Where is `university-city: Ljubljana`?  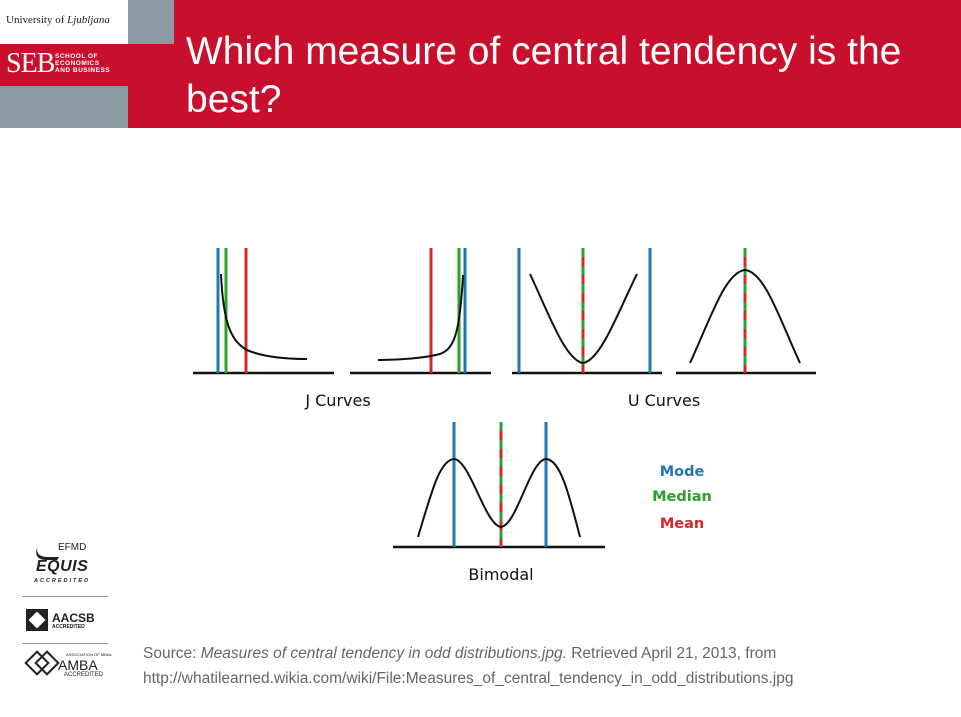 university-city: Ljubljana is located at coordinates (88, 20).